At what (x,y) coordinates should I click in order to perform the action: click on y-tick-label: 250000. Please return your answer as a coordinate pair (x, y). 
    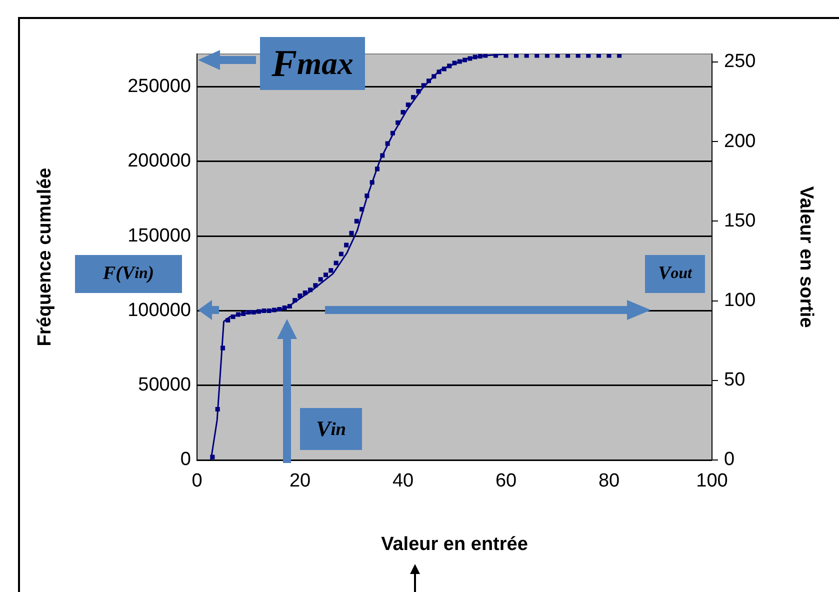
    Looking at the image, I should click on (159, 87).